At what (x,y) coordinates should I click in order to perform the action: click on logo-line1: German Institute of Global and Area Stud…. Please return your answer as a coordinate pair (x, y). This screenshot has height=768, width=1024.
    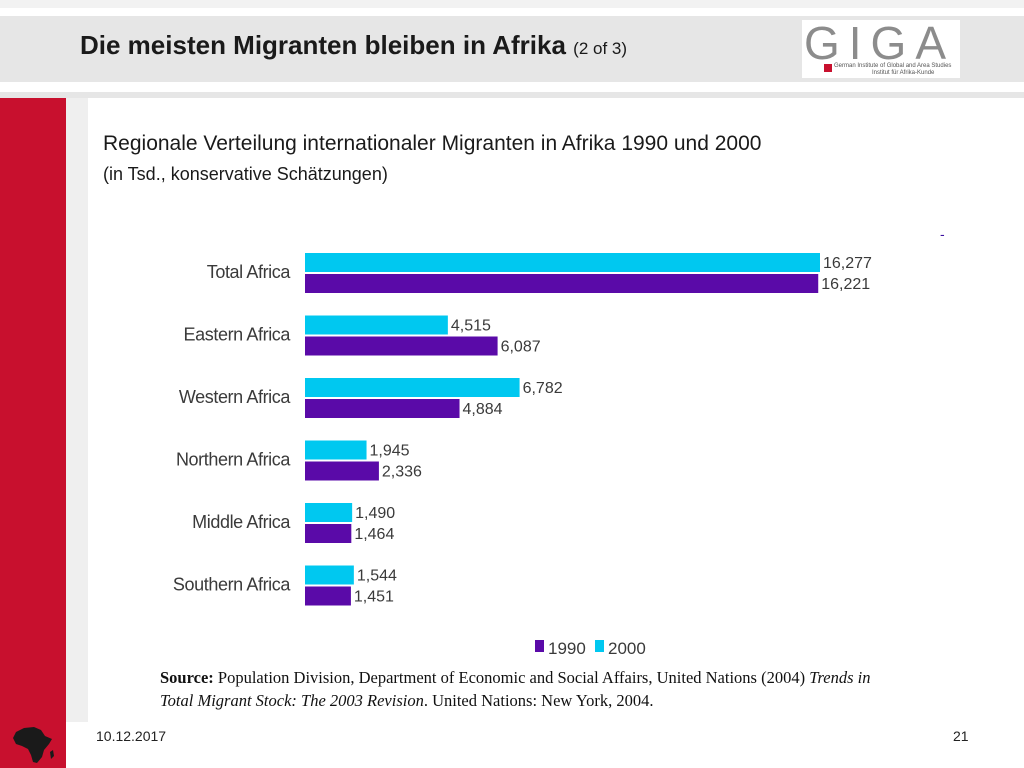
    Looking at the image, I should click on (893, 66).